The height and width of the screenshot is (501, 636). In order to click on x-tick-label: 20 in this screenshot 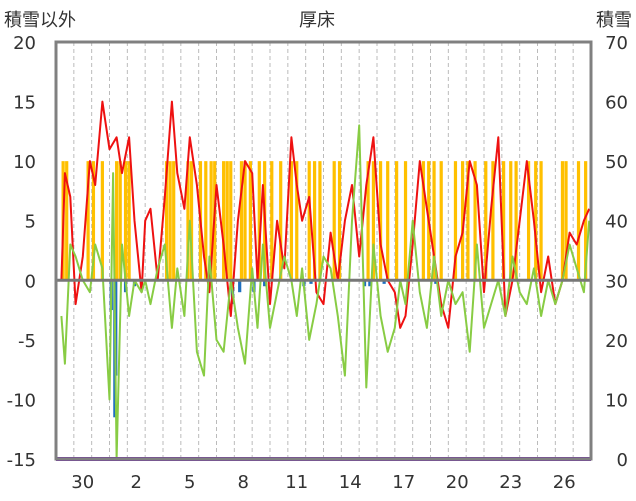, I will do `click(457, 482)`.